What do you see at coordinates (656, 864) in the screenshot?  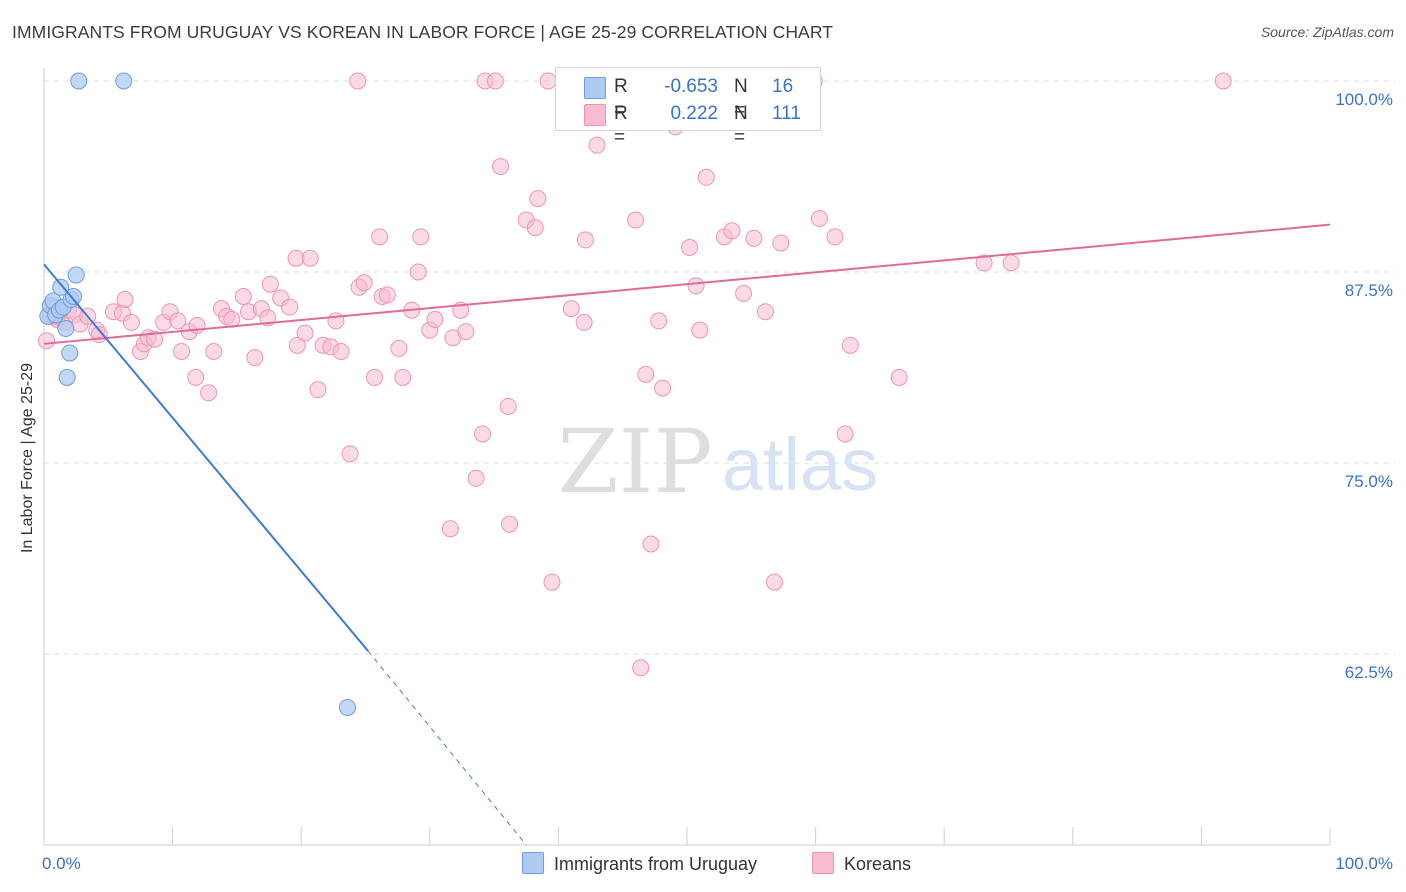 I see `legend-label-uruguay: Immigrants from Uruguay` at bounding box center [656, 864].